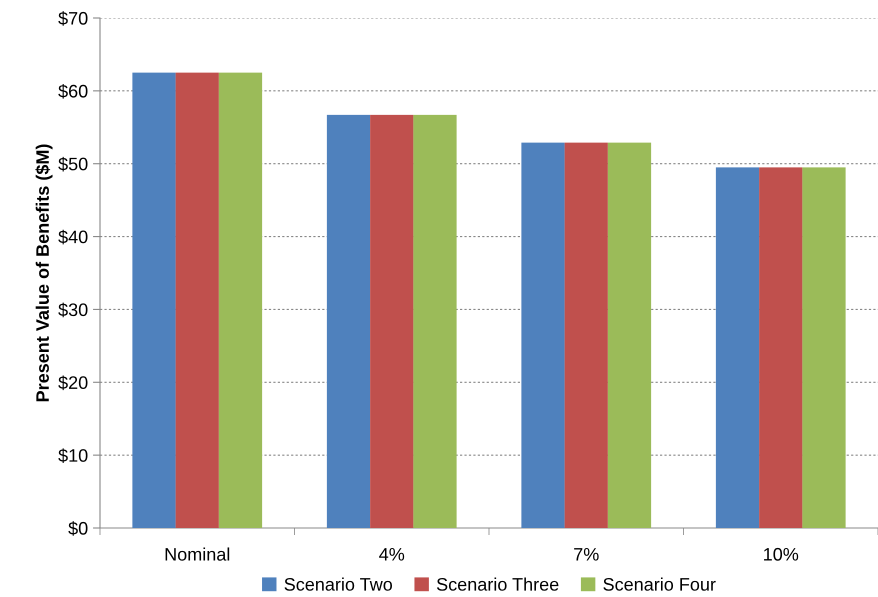 Image resolution: width=878 pixels, height=597 pixels. I want to click on legend-label: Scenario Three, so click(497, 584).